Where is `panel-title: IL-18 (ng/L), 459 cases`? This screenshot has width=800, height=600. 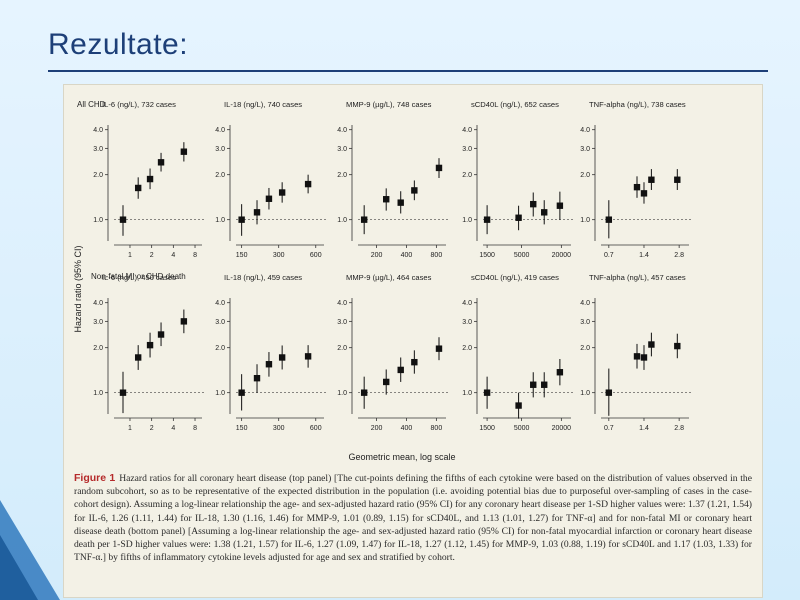 panel-title: IL-18 (ng/L), 459 cases is located at coordinates (263, 277).